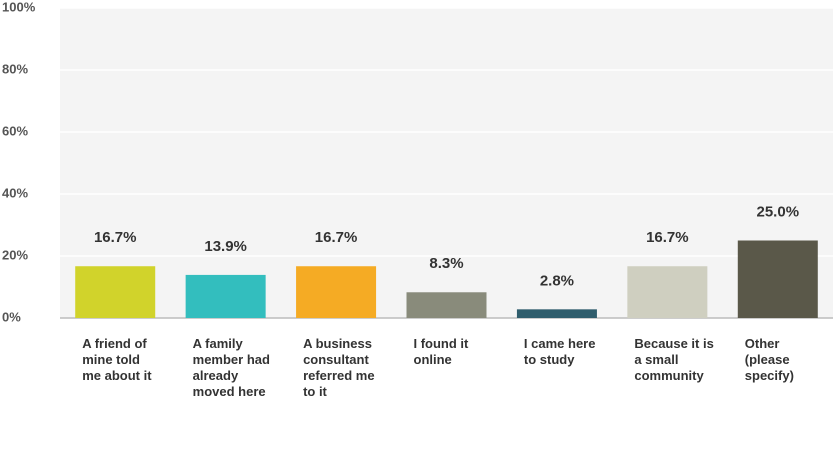  I want to click on x-tick-label: A friend of mine told me about it, so click(117, 359).